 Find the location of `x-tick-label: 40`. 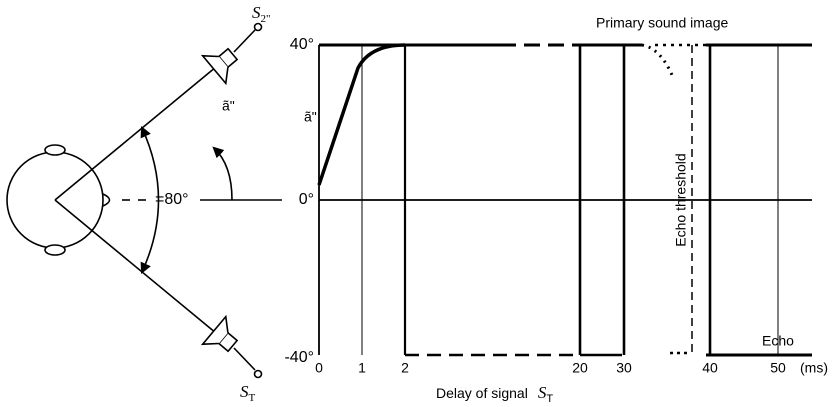

x-tick-label: 40 is located at coordinates (710, 368).